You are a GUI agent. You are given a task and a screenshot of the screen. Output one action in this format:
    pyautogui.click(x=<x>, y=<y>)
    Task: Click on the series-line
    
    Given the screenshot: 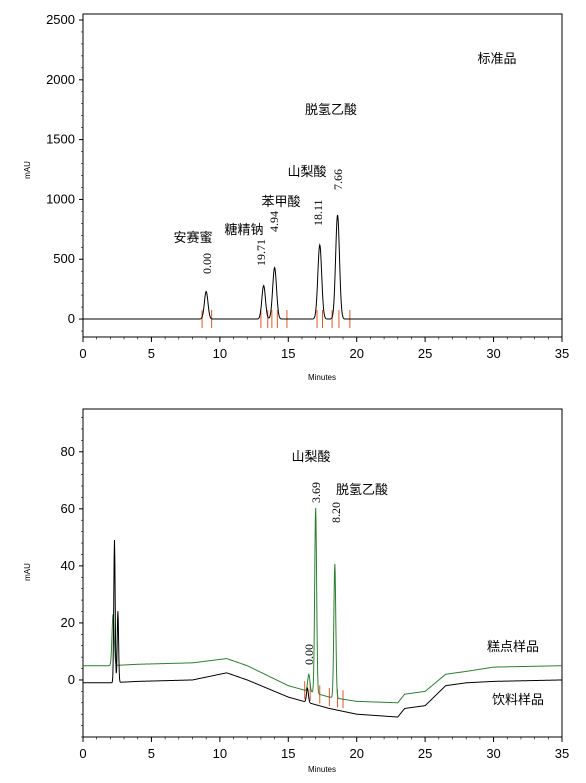 What is the action you would take?
    pyautogui.click(x=322, y=267)
    